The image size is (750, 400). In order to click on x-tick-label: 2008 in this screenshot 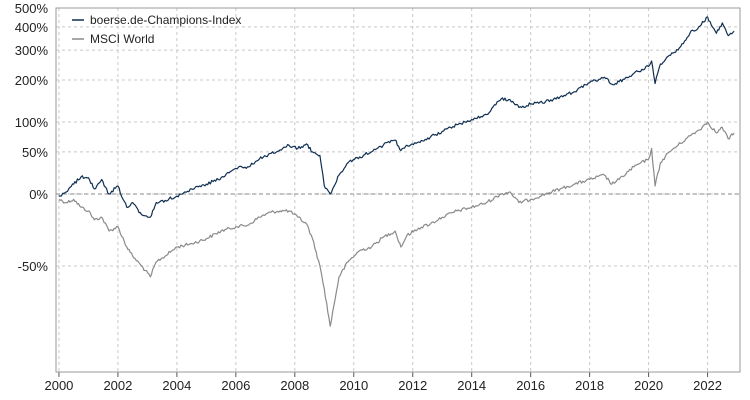, I will do `click(294, 385)`.